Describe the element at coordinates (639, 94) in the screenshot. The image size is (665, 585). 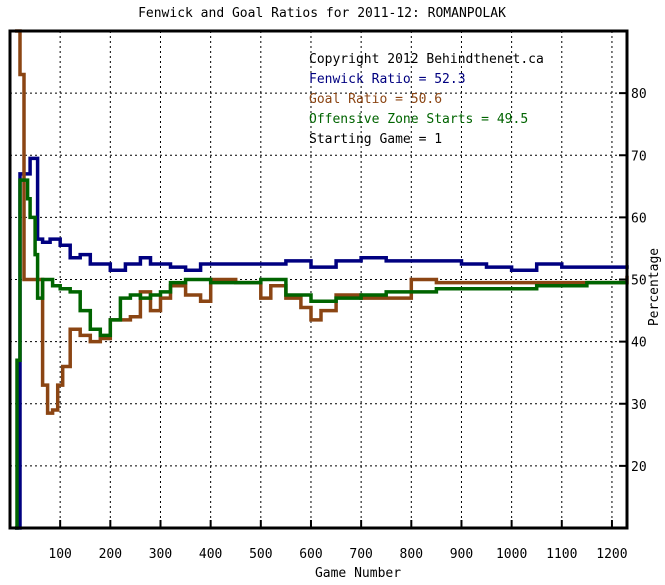
I see `y-tick-label-6: 80` at that location.